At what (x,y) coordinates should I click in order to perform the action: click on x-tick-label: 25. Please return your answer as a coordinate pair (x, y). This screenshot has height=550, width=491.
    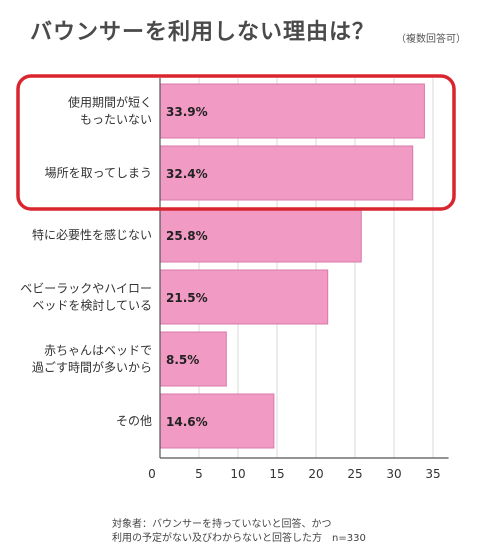
    Looking at the image, I should click on (354, 474).